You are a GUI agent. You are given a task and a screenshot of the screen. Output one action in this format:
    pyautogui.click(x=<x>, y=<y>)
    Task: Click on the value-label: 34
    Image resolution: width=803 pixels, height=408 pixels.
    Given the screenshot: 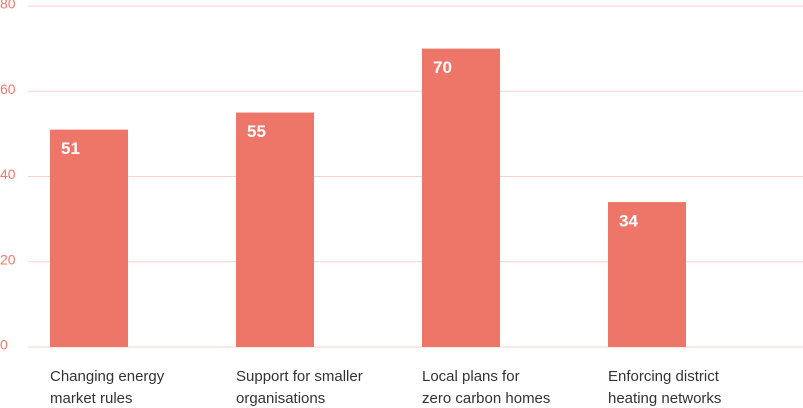 What is the action you would take?
    pyautogui.click(x=628, y=221)
    